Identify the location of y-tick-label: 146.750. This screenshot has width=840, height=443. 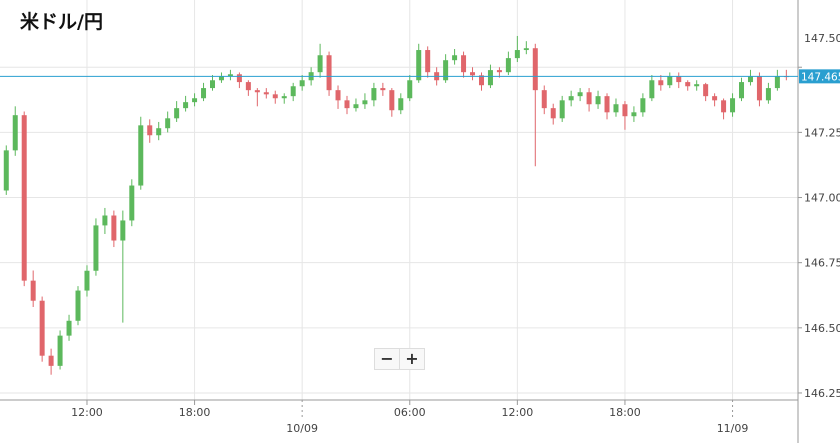
(822, 263).